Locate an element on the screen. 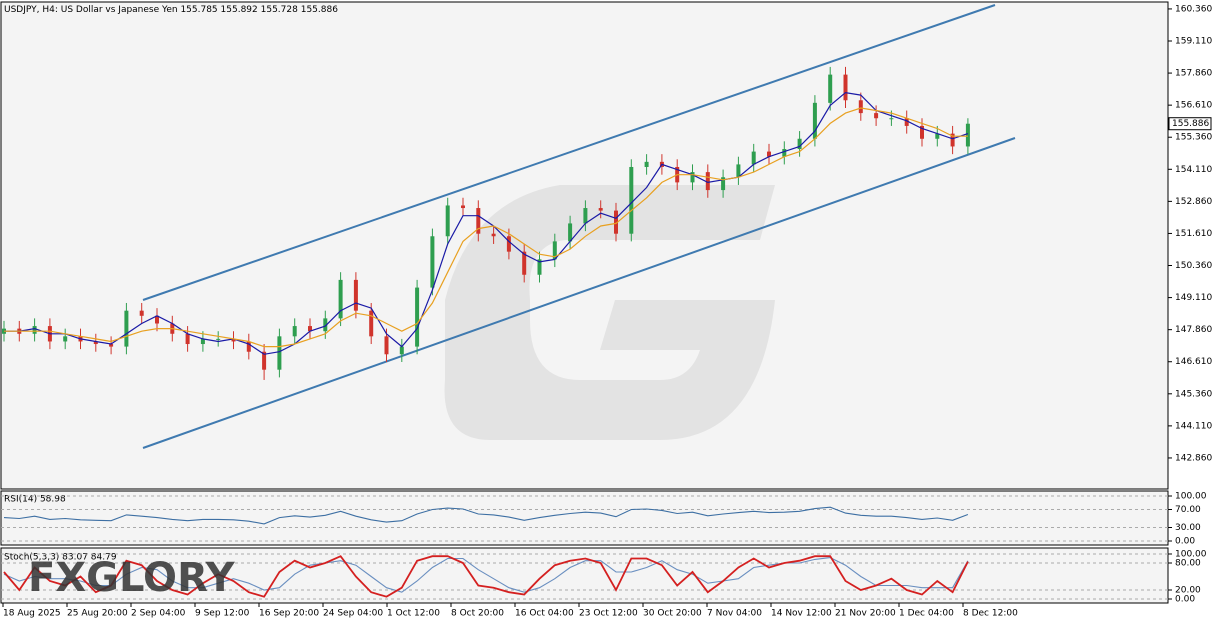 This screenshot has height=625, width=1221. x-tick-label: 7 Nov 04:00 is located at coordinates (734, 614).